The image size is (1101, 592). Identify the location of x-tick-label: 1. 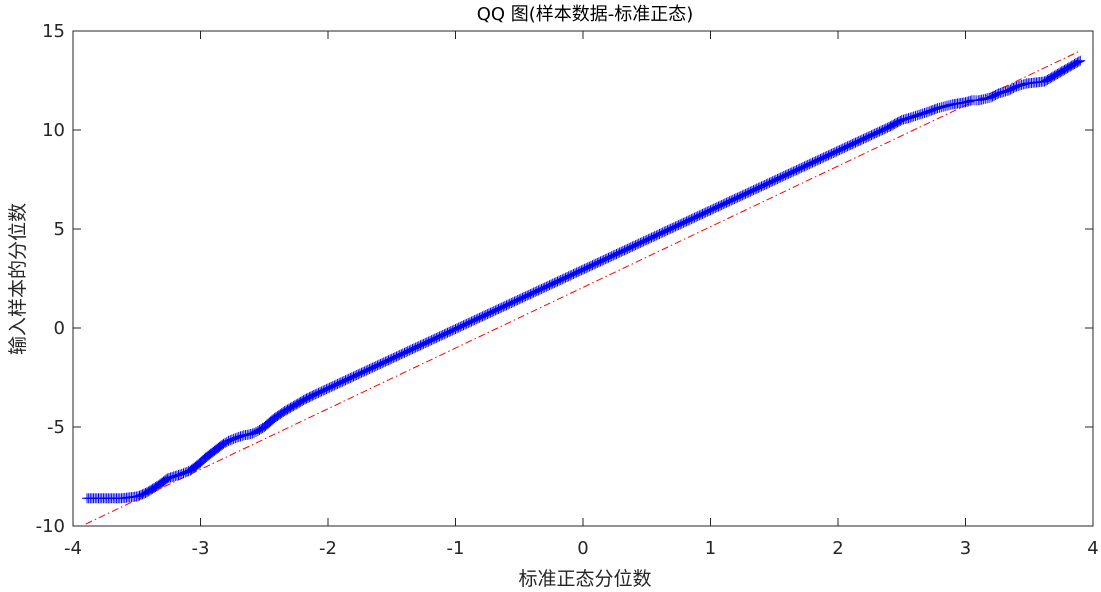
(710, 548).